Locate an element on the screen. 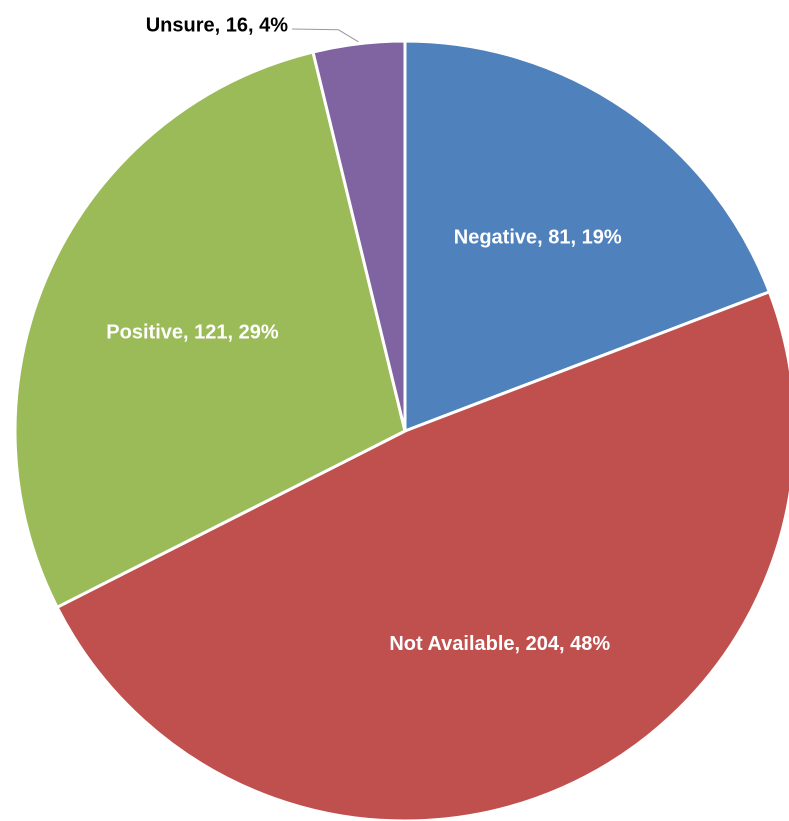 The width and height of the screenshot is (789, 821). leader-line is located at coordinates (325, 35).